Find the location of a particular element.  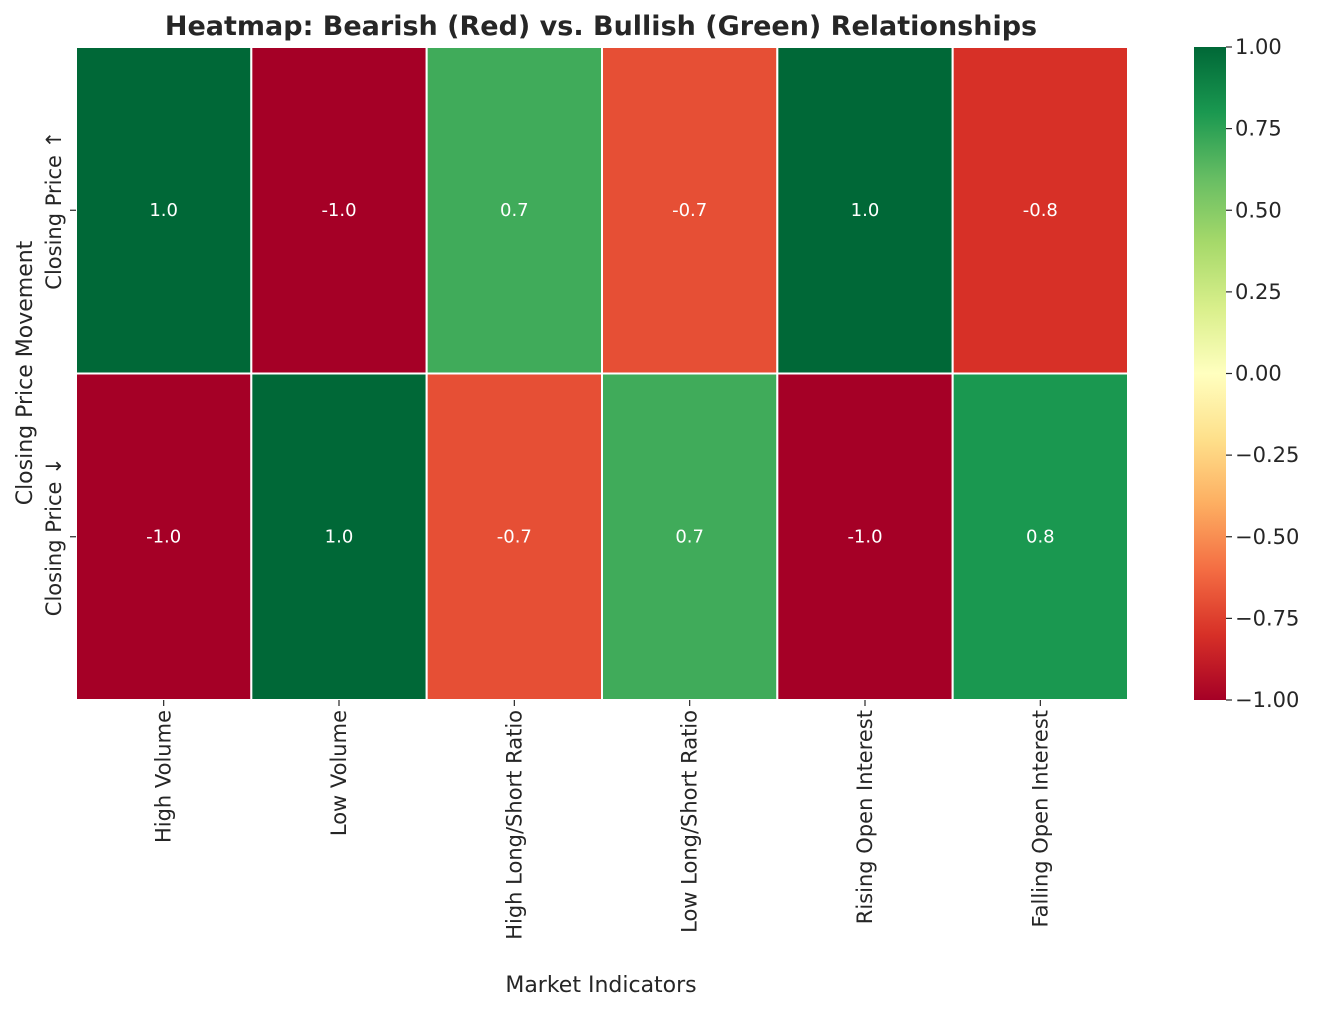

colorbar-tick-label-0: 1.00 is located at coordinates (1258, 47).